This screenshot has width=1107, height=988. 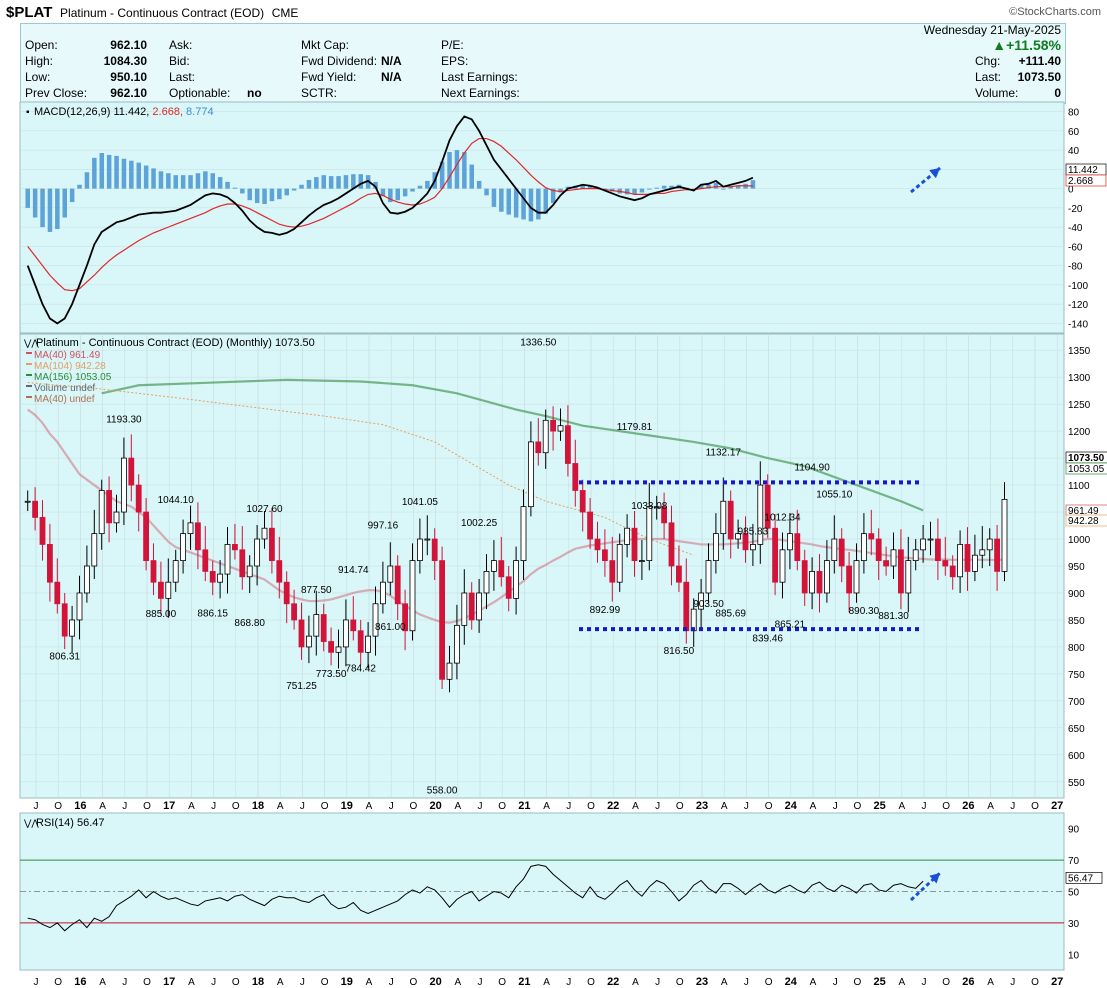 What do you see at coordinates (791, 806) in the screenshot?
I see `price-x-axis-tick: 24` at bounding box center [791, 806].